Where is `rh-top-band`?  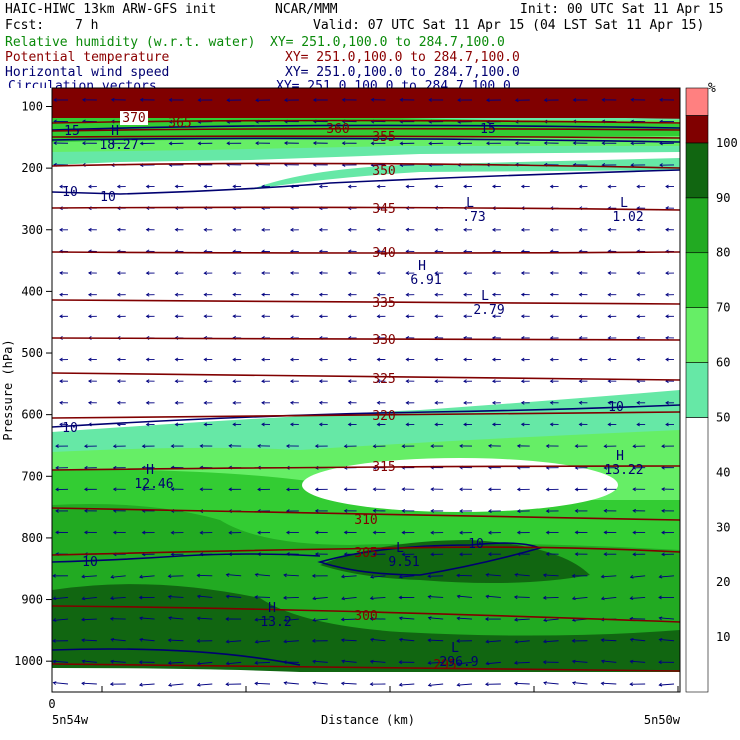 rh-top-band is located at coordinates (366, 103).